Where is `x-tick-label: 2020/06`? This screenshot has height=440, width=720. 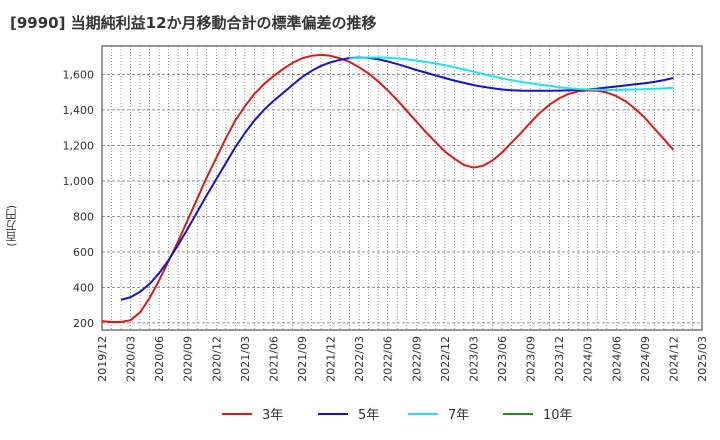
x-tick-label: 2020/06 is located at coordinates (159, 359).